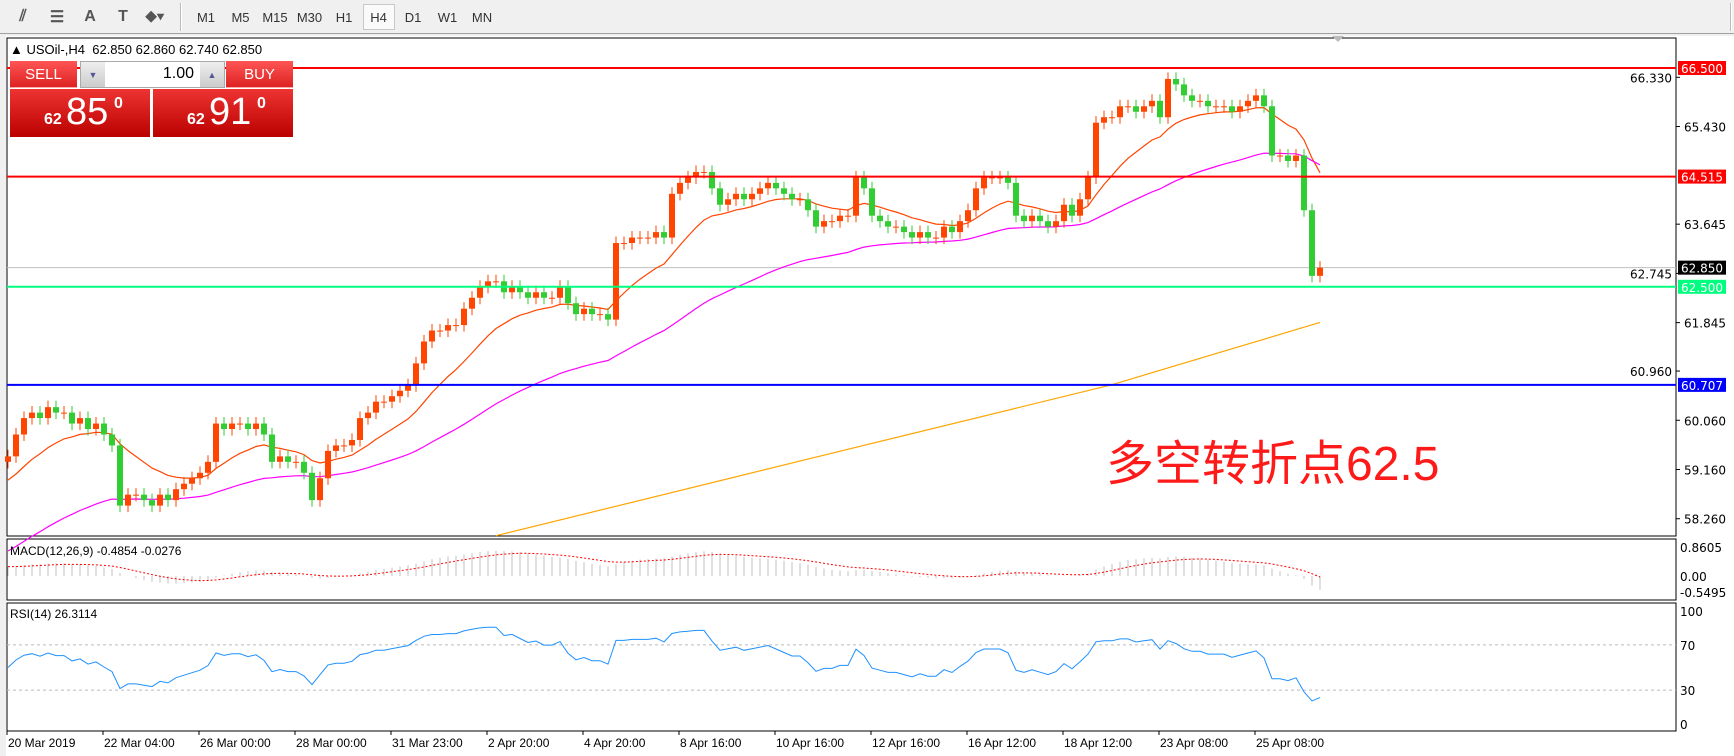 Image resolution: width=1734 pixels, height=756 pixels. Describe the element at coordinates (447, 17) in the screenshot. I see `timeframe-w1: W1` at that location.